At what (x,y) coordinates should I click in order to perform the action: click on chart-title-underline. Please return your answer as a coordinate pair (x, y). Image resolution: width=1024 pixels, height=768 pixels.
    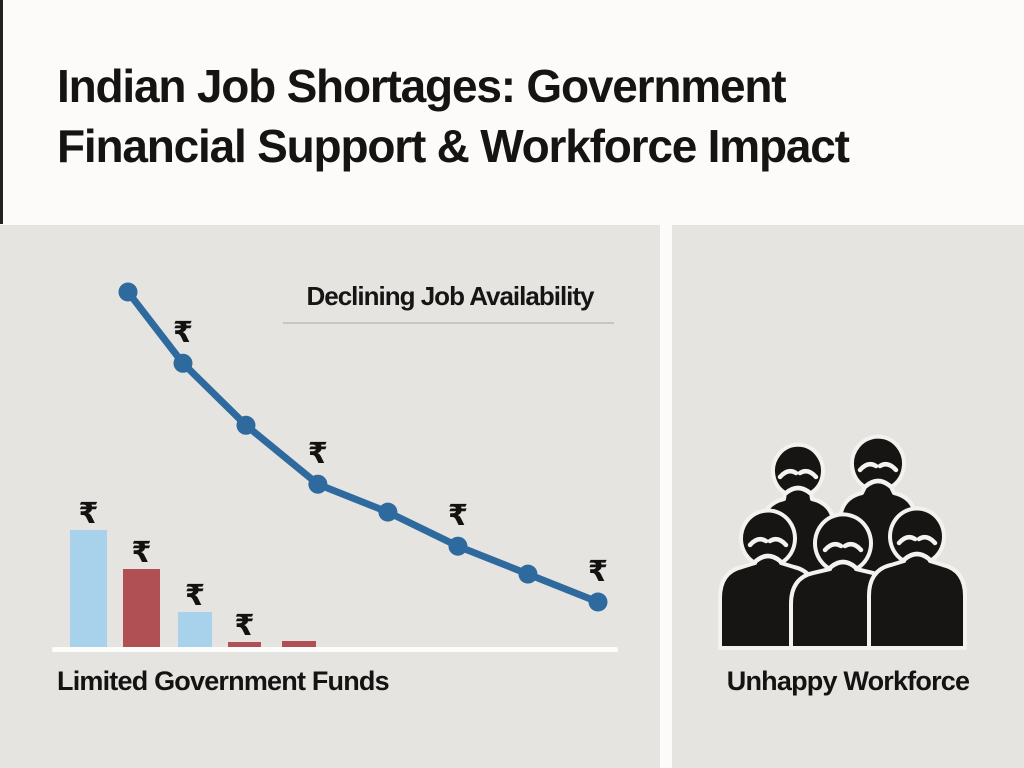
    Looking at the image, I should click on (448, 323).